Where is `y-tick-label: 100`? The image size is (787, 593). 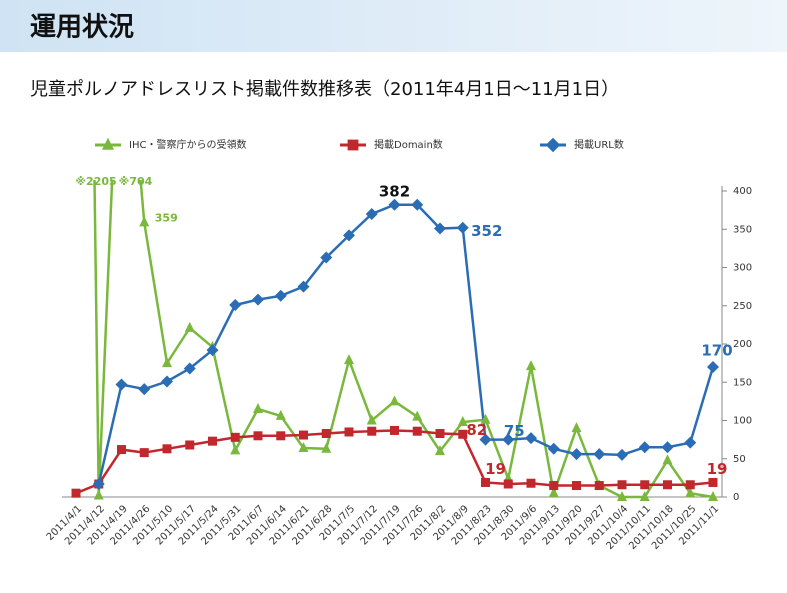
y-tick-label: 100 is located at coordinates (742, 421).